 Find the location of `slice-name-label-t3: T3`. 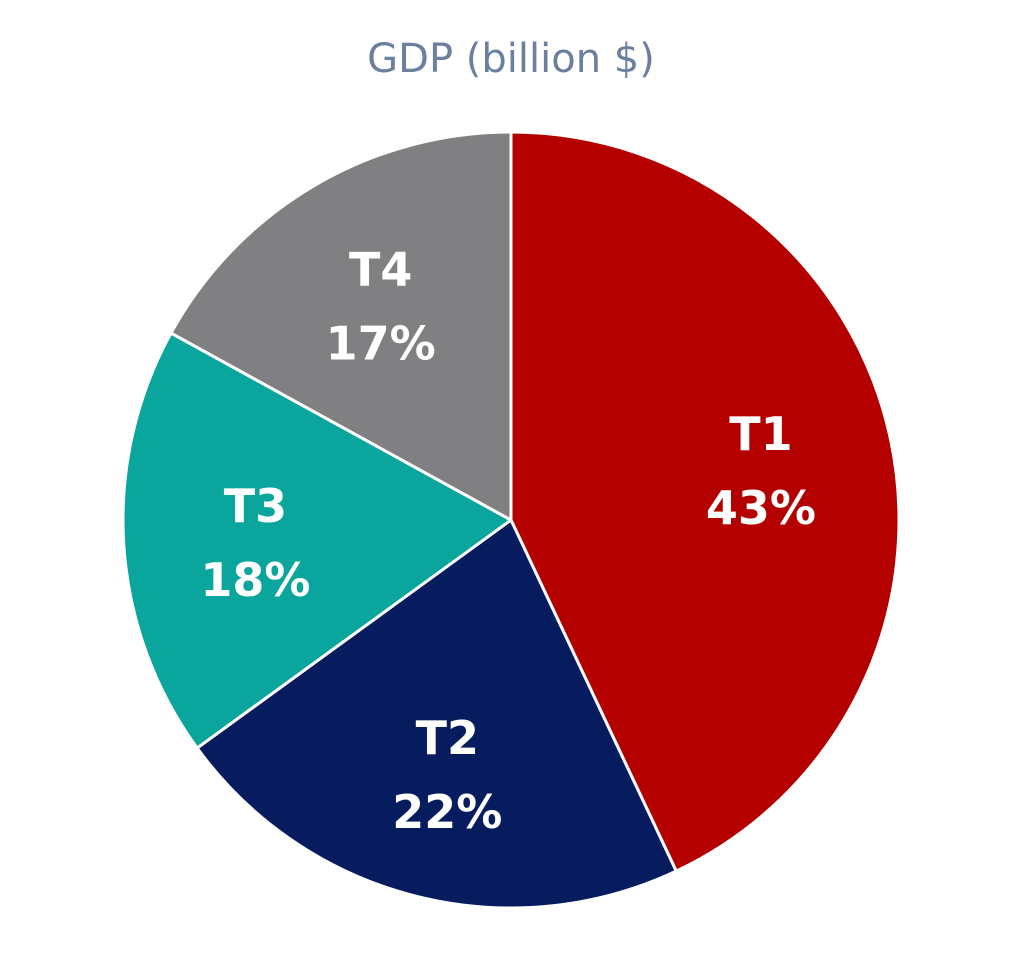

slice-name-label-t3: T3 is located at coordinates (255, 506).